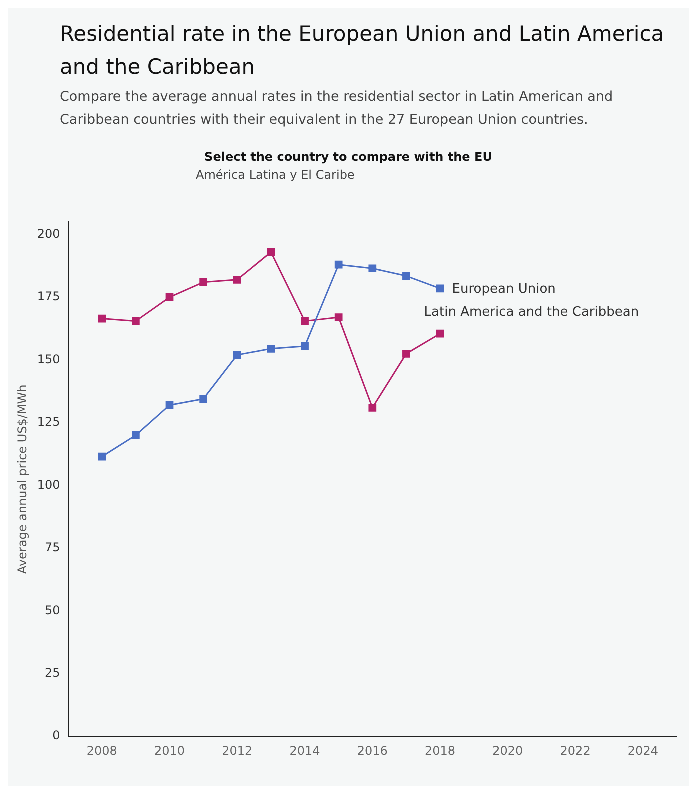 The width and height of the screenshot is (697, 790). What do you see at coordinates (48, 422) in the screenshot?
I see `y-tick-label: 125` at bounding box center [48, 422].